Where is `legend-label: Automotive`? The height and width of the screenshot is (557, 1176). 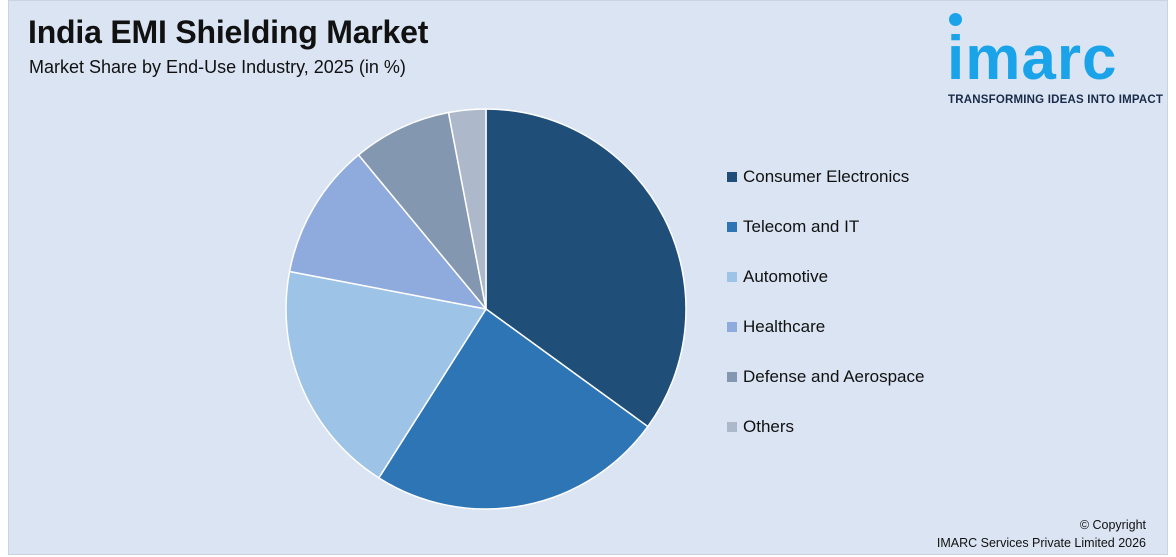 legend-label: Automotive is located at coordinates (786, 276).